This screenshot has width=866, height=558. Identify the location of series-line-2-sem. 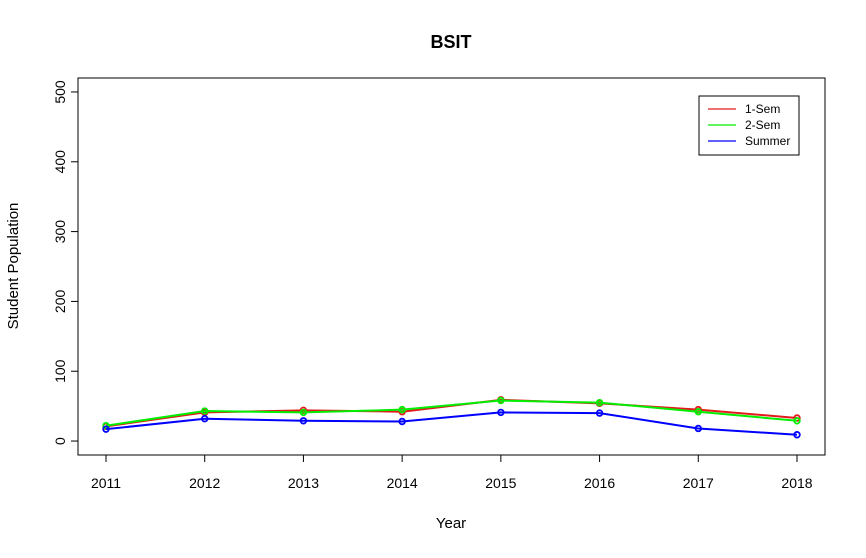
(451, 413).